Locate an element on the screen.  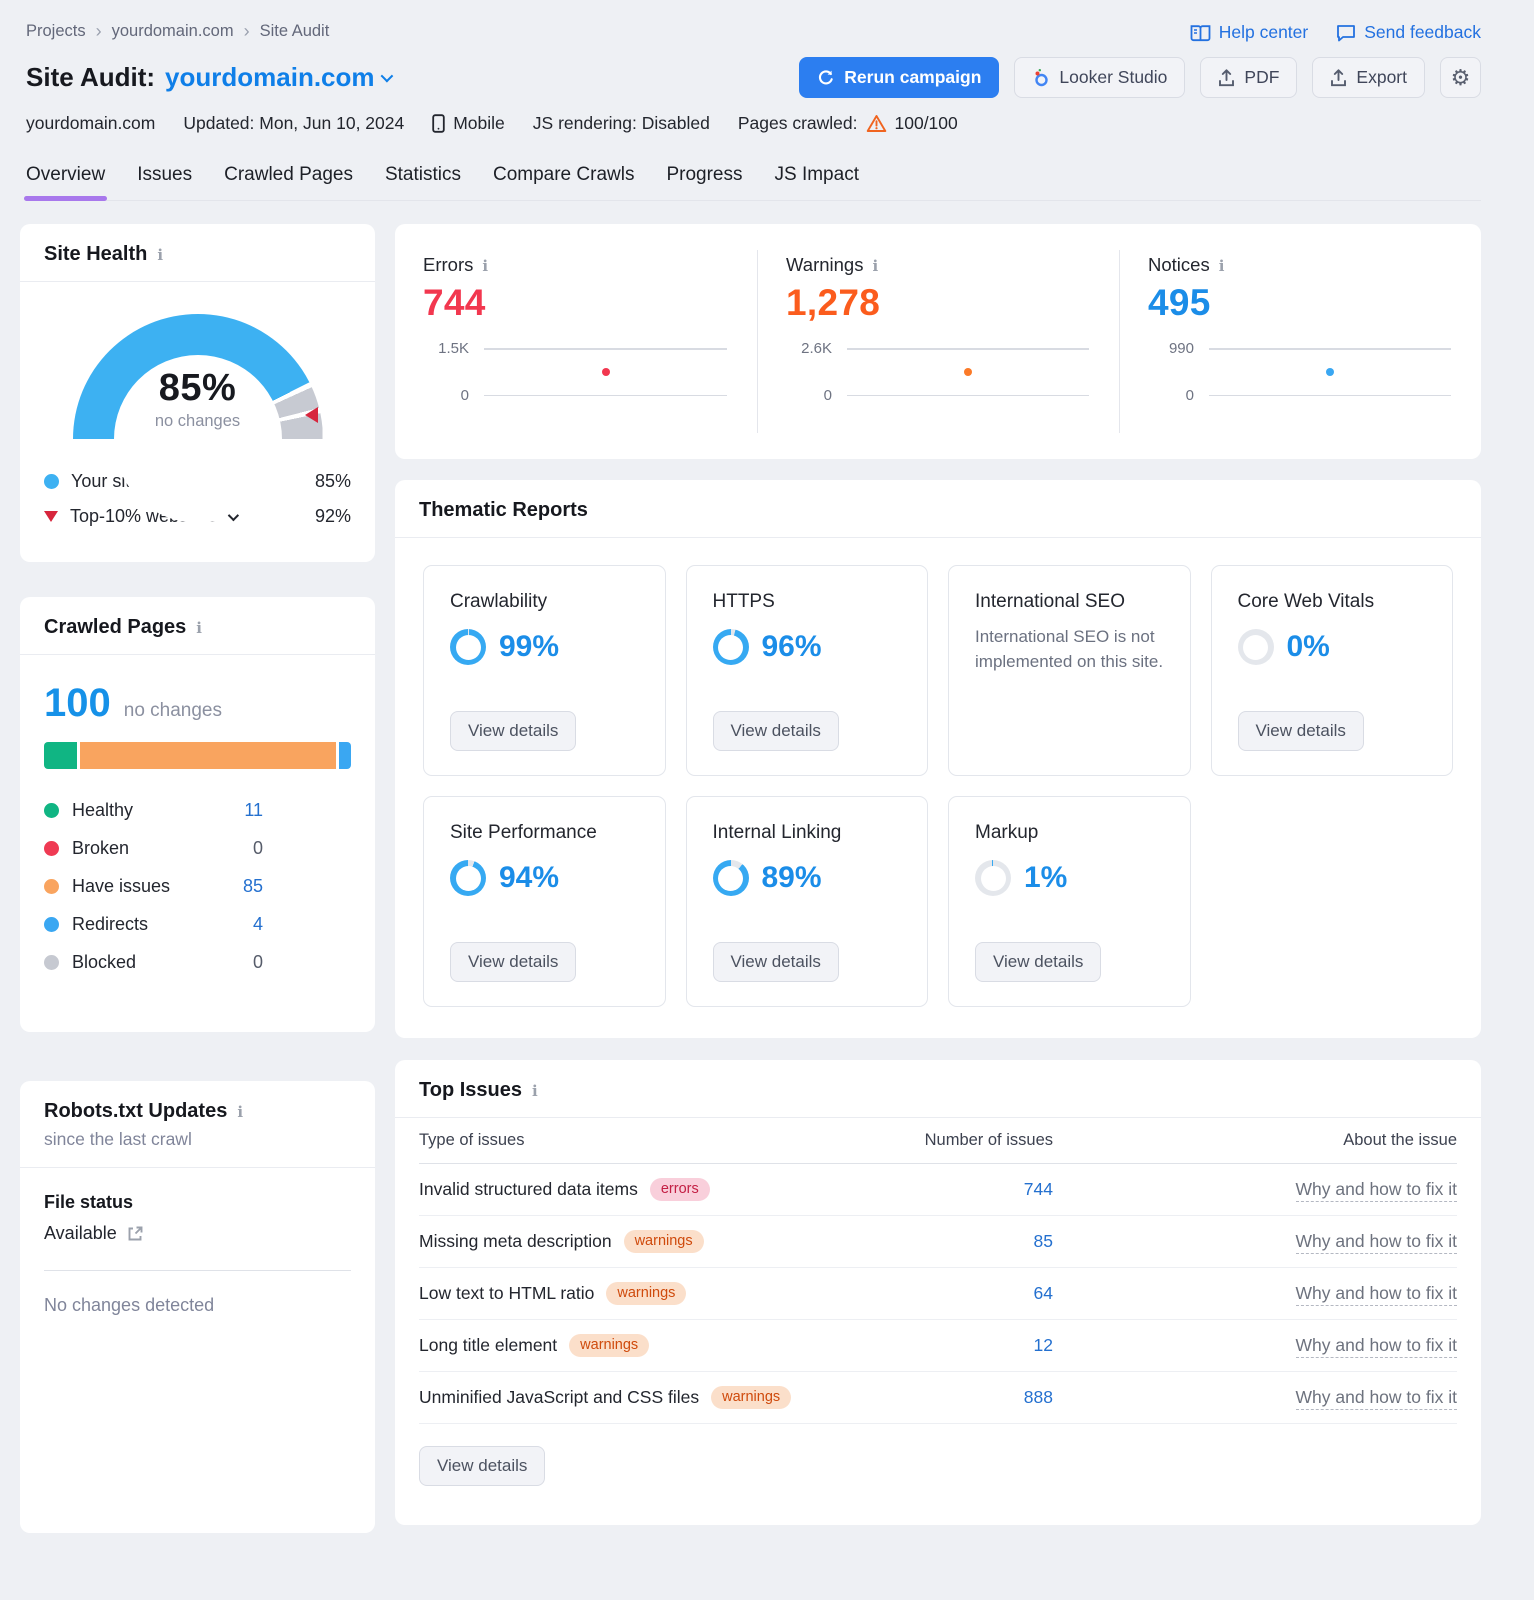
summary-value: 495 is located at coordinates (1179, 302).